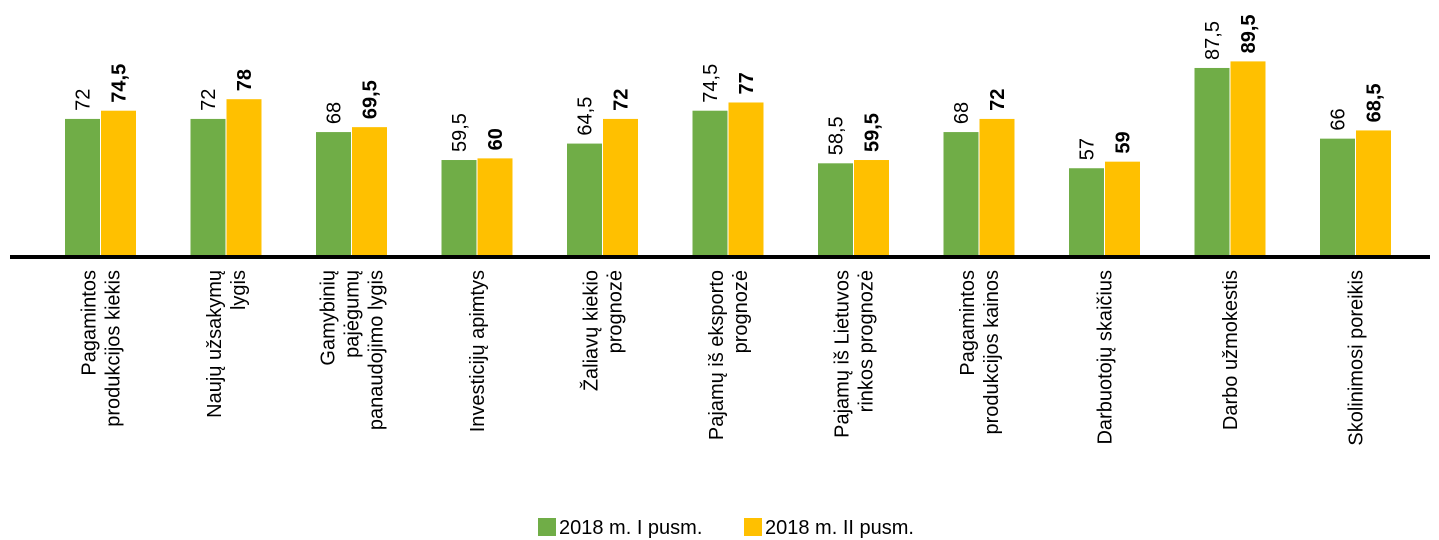  What do you see at coordinates (747, 83) in the screenshot?
I see `value-label: 77` at bounding box center [747, 83].